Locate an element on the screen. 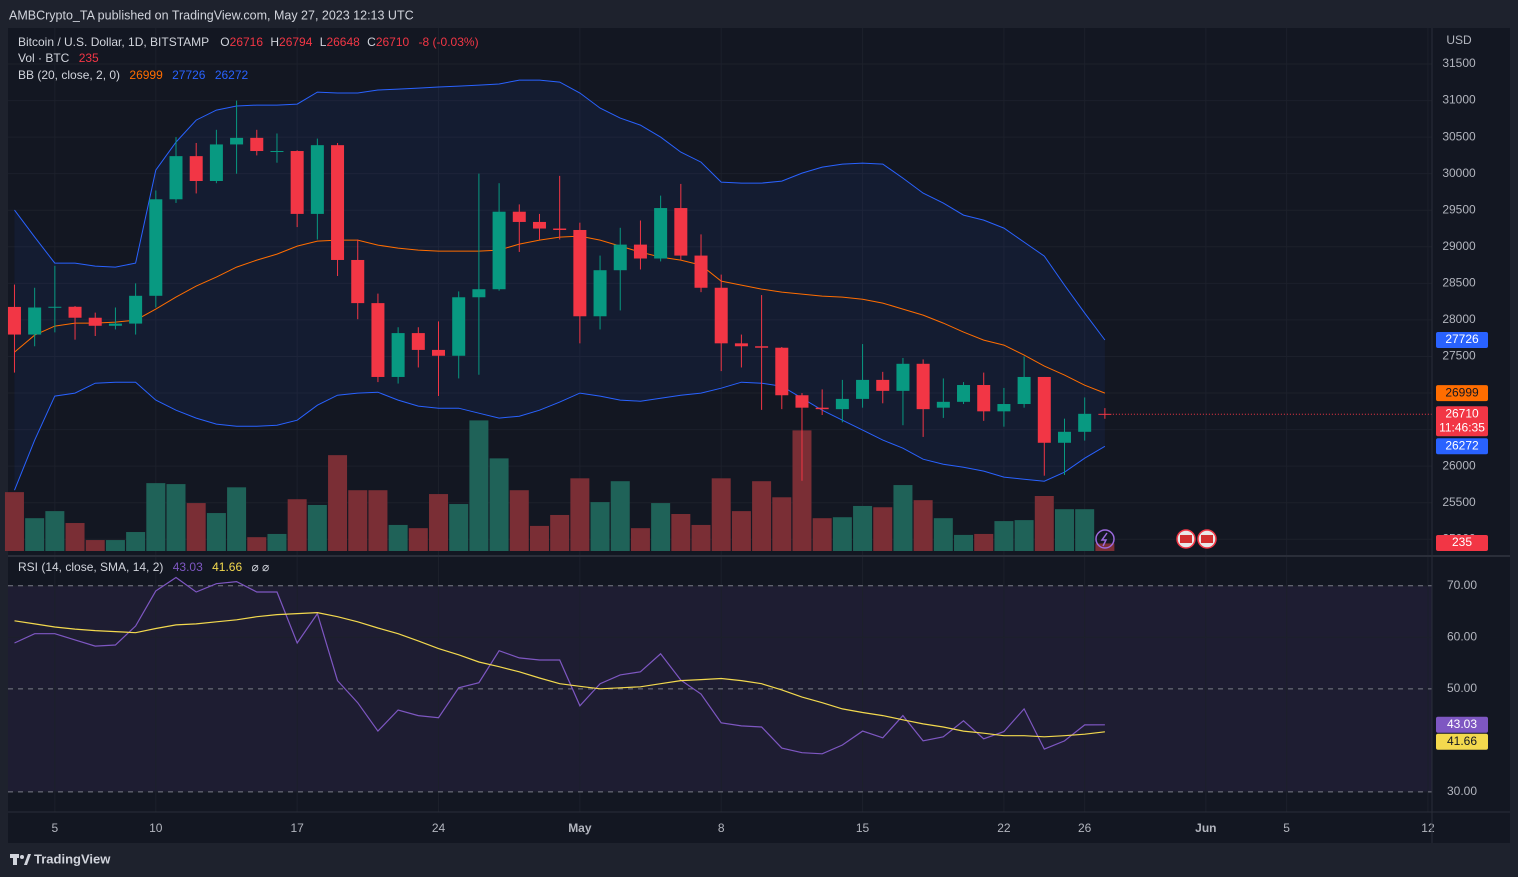 Image resolution: width=1518 pixels, height=877 pixels. rsi-sma-value: 41.66 is located at coordinates (227, 567).